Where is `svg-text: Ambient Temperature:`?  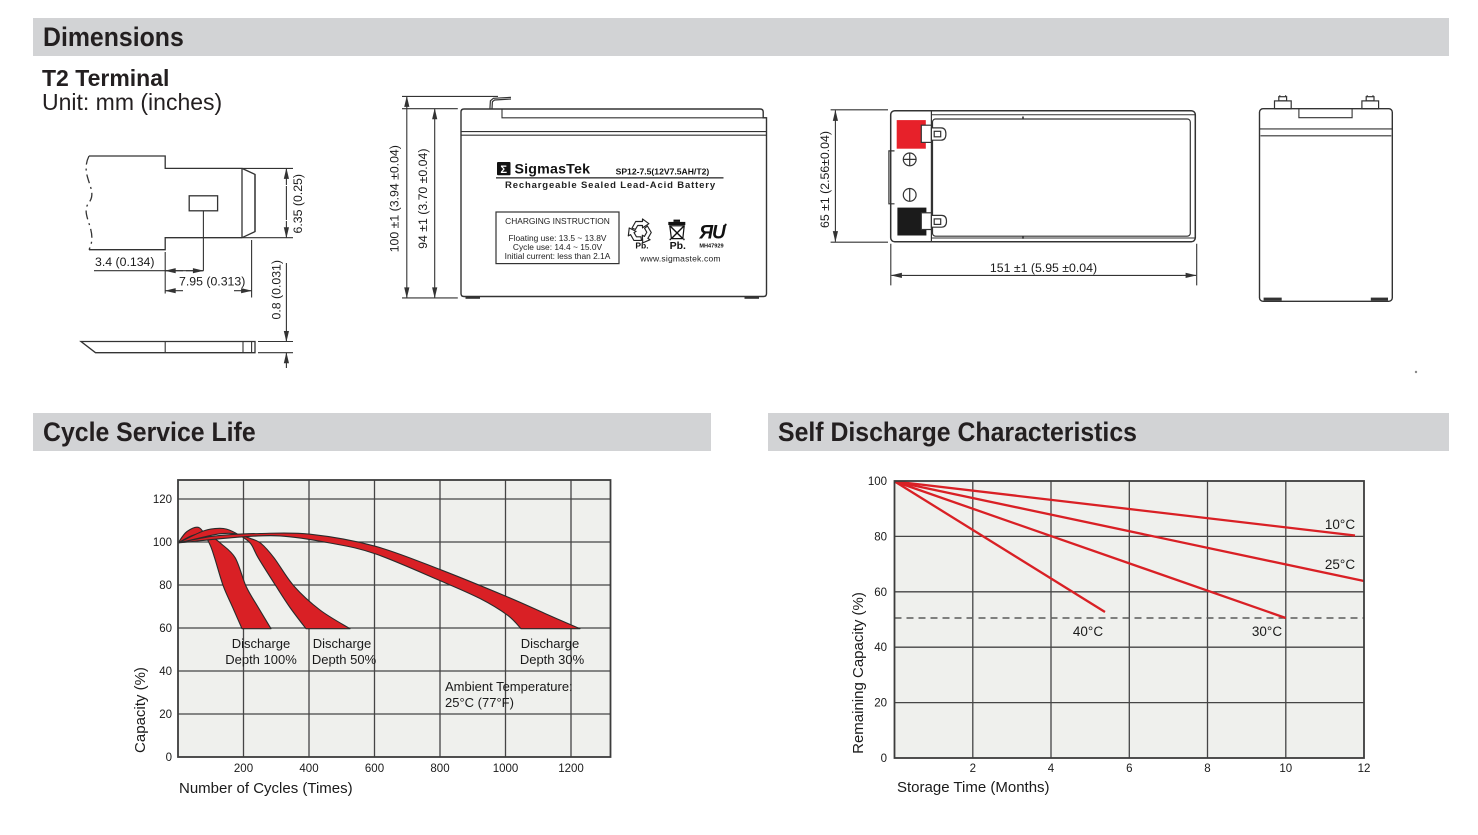 svg-text: Ambient Temperature: is located at coordinates (509, 686).